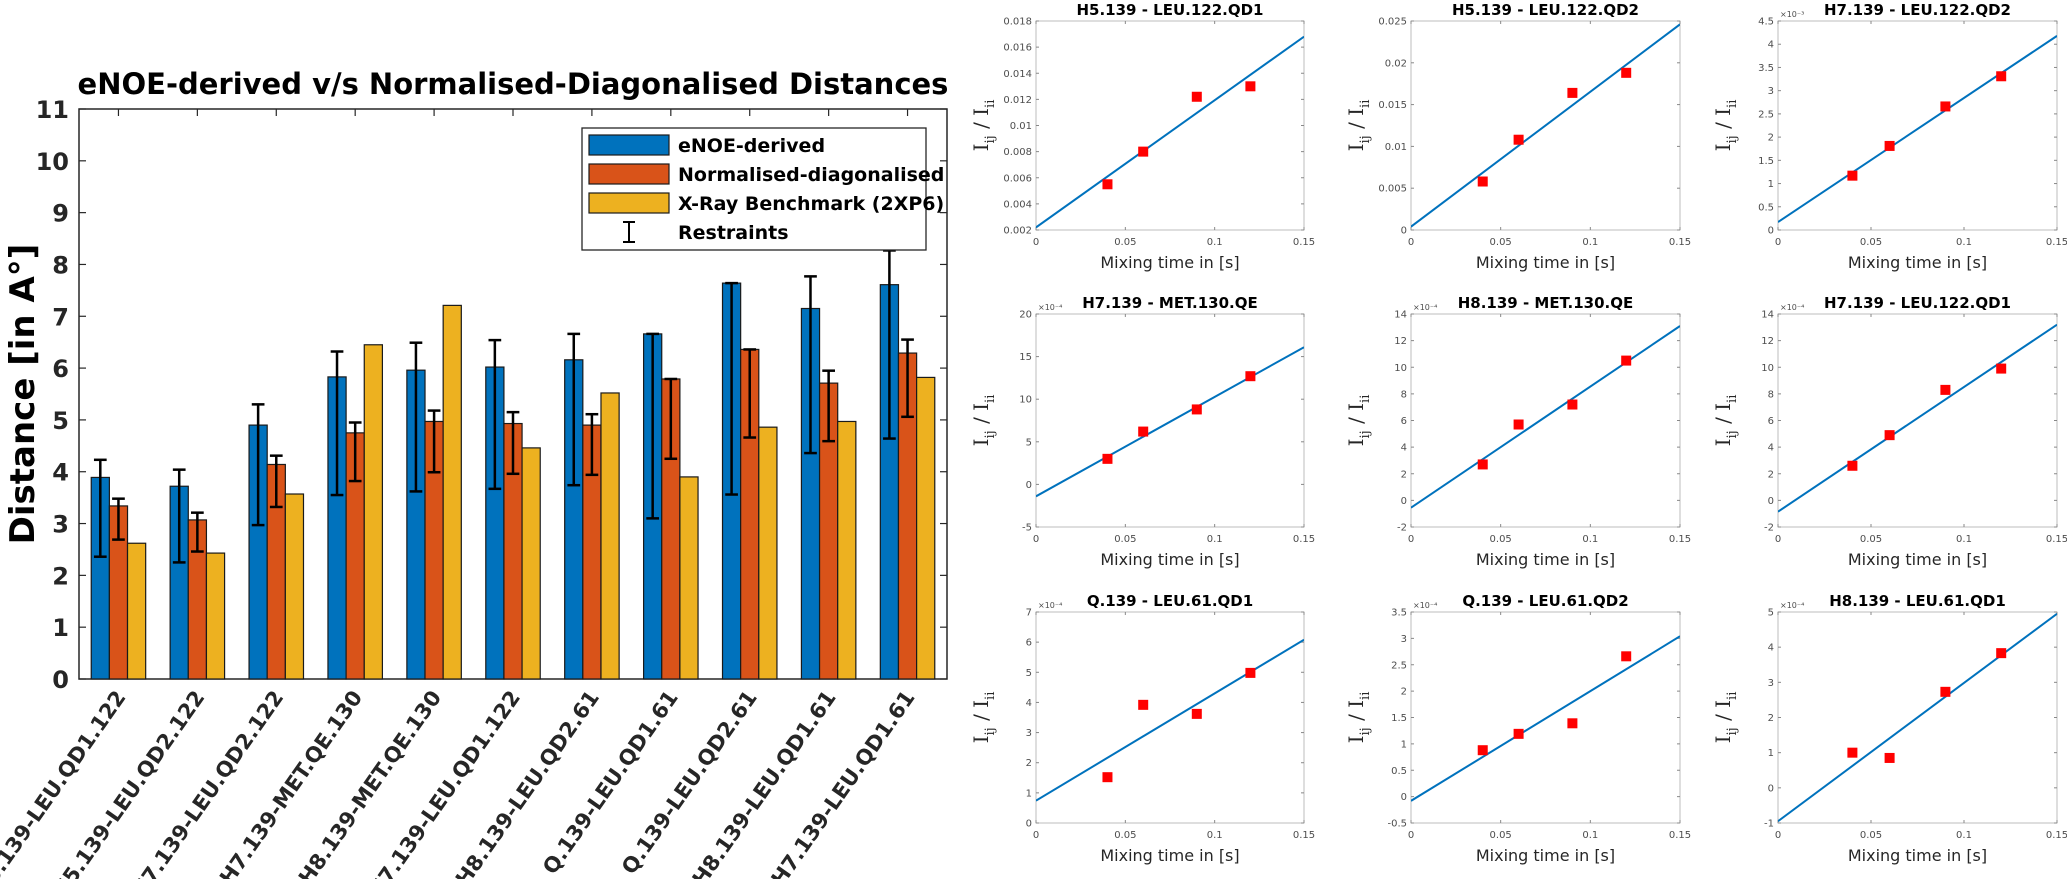 The width and height of the screenshot is (2067, 879). I want to click on exponent-label: ×10⁻³, so click(1792, 14).